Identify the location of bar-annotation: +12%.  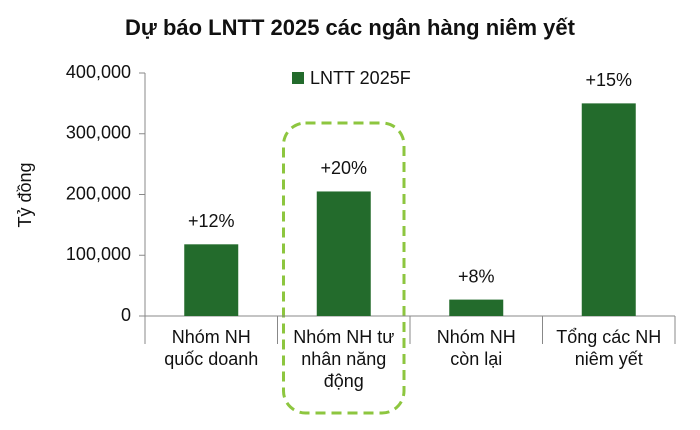
(211, 221).